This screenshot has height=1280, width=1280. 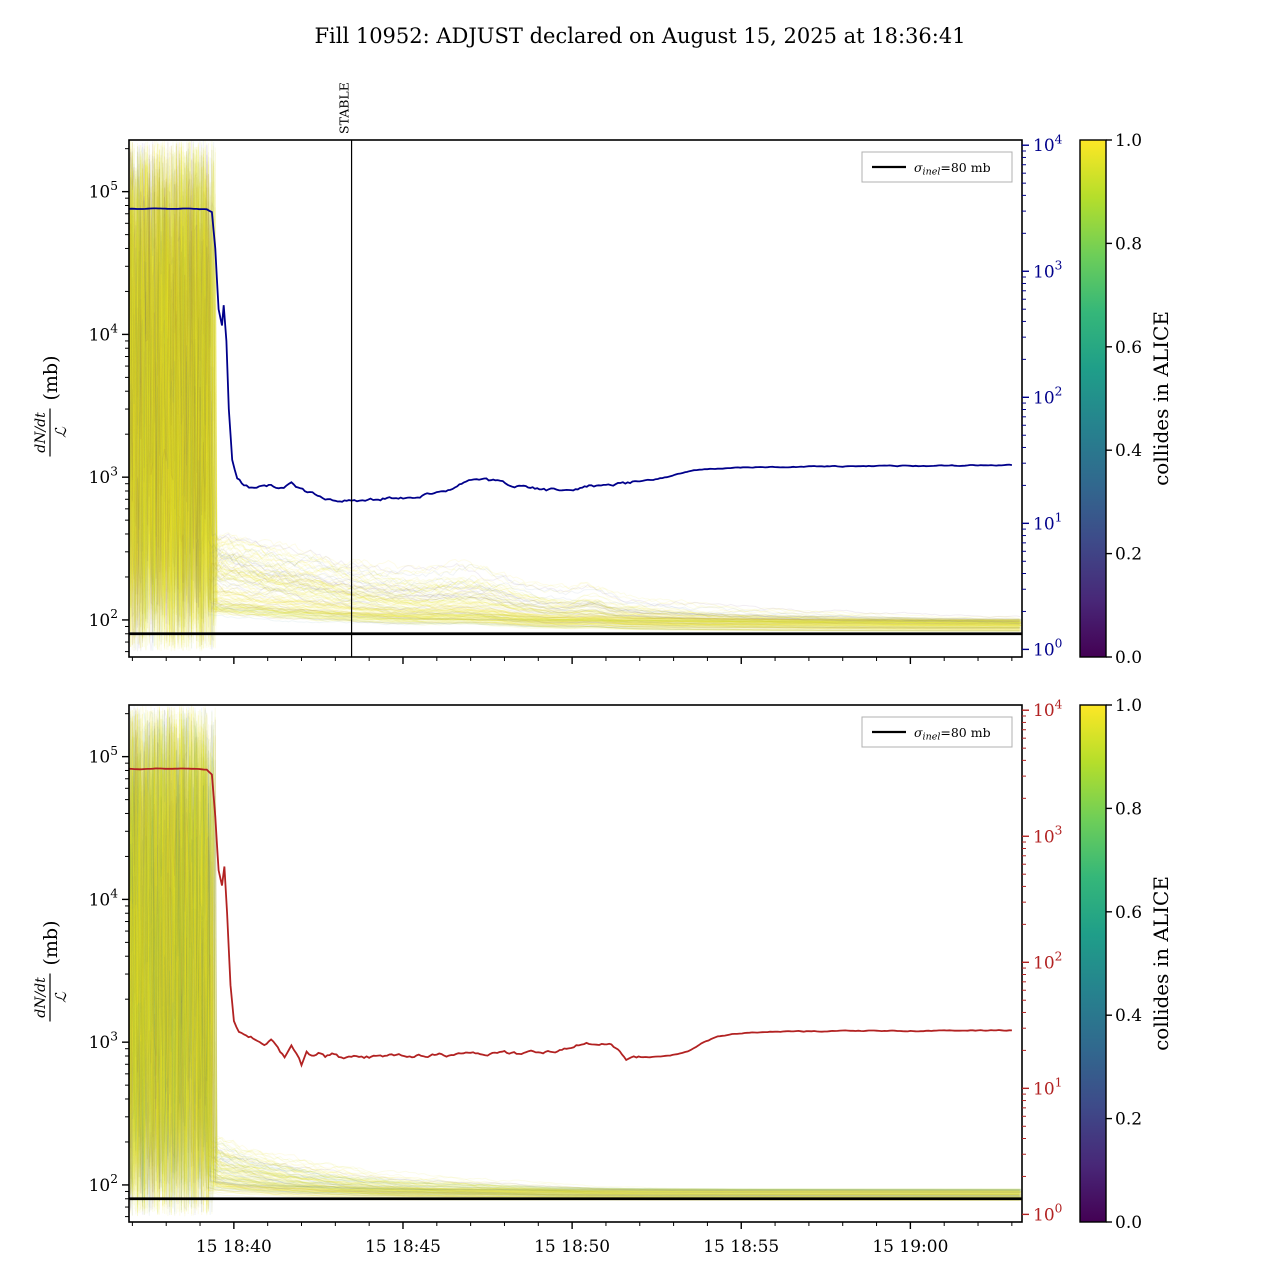 What do you see at coordinates (572, 1247) in the screenshot?
I see `svg-text: 15 18:50` at bounding box center [572, 1247].